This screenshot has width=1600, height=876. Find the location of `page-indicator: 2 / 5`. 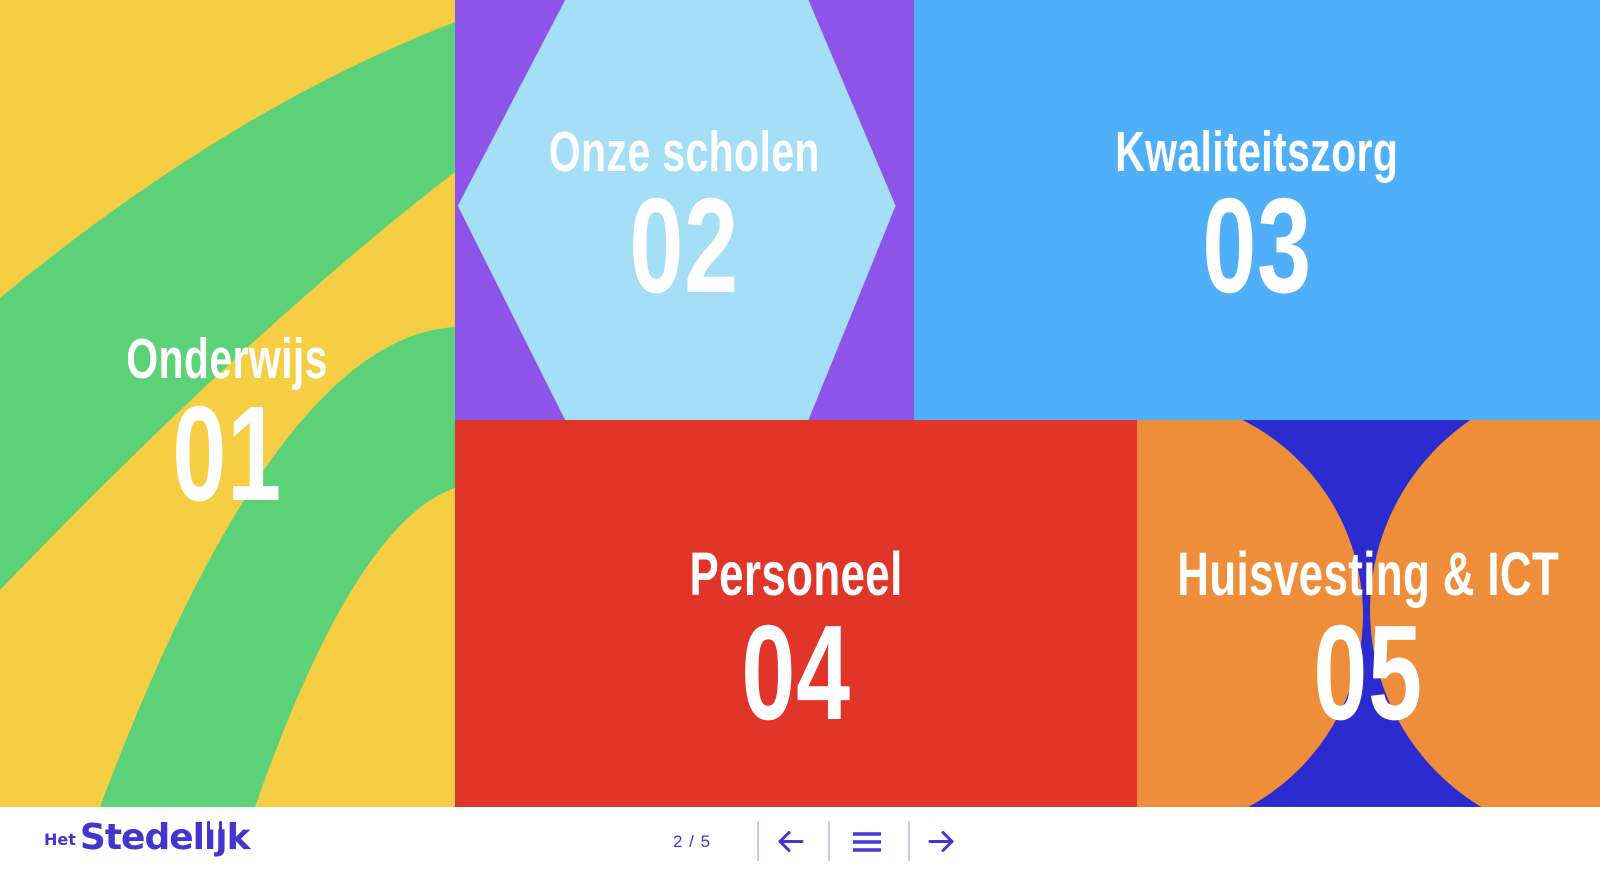

page-indicator: 2 / 5 is located at coordinates (692, 841).